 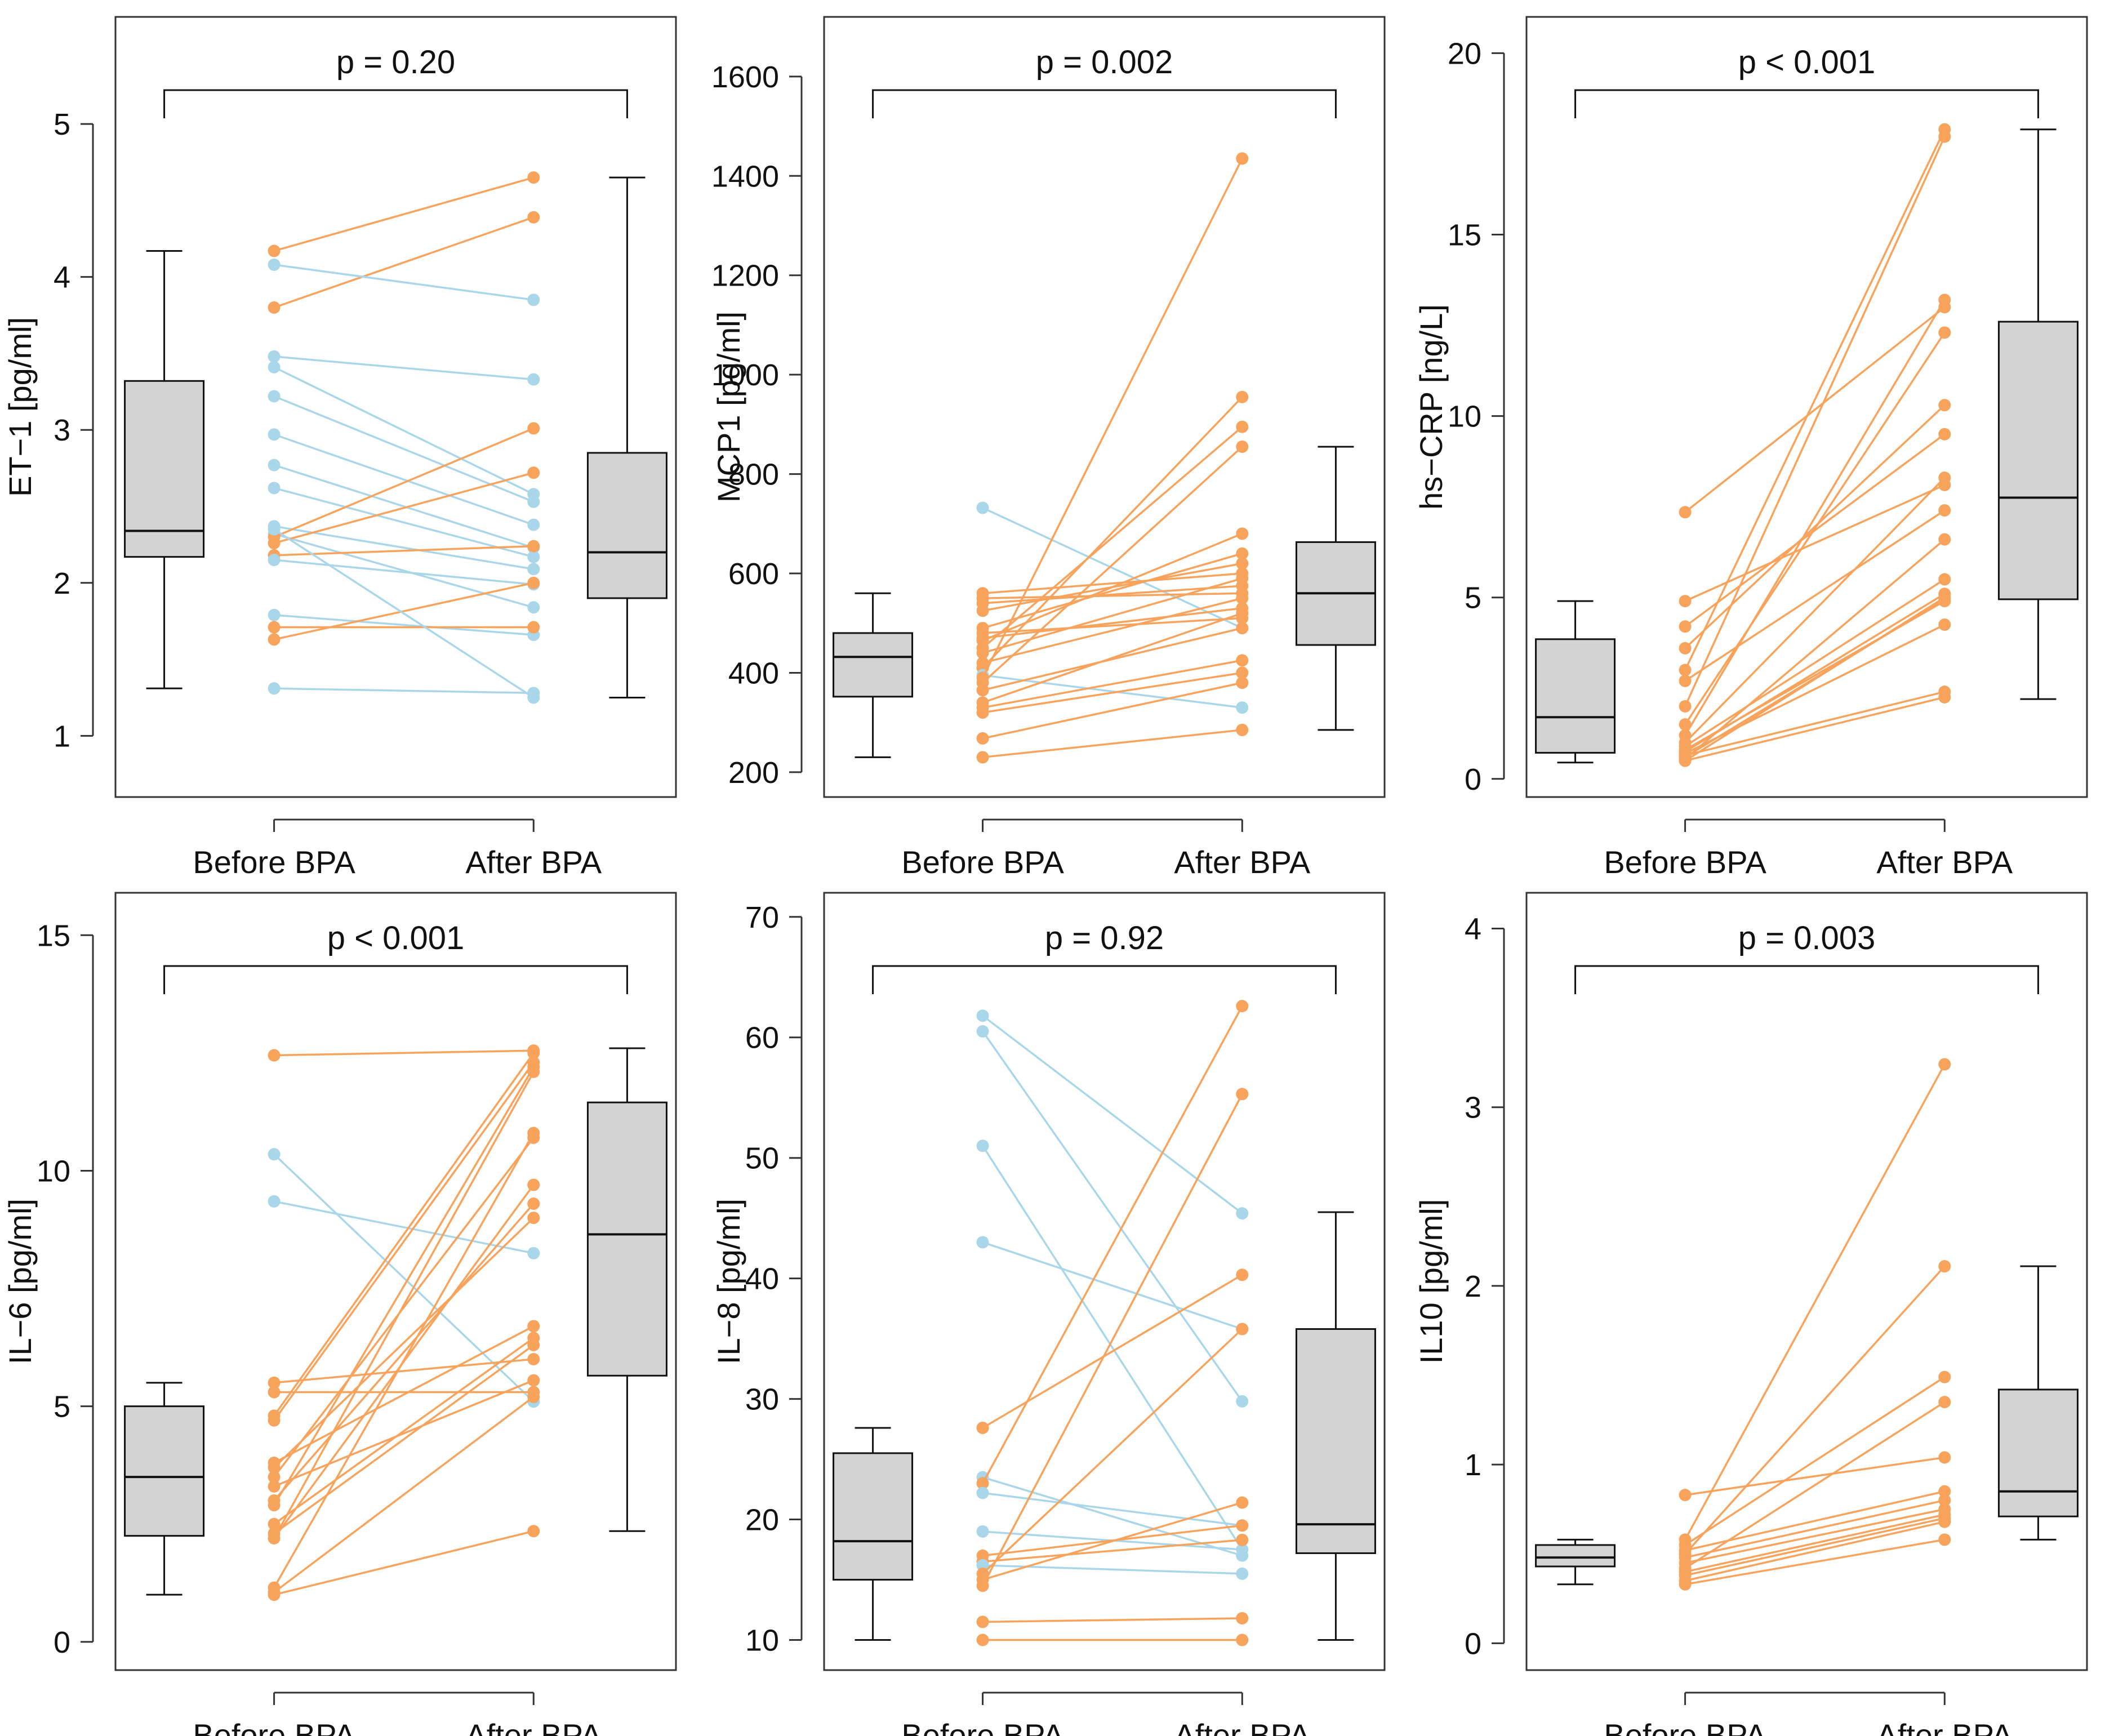 What do you see at coordinates (1473, 1465) in the screenshot?
I see `y-tick-label: 1` at bounding box center [1473, 1465].